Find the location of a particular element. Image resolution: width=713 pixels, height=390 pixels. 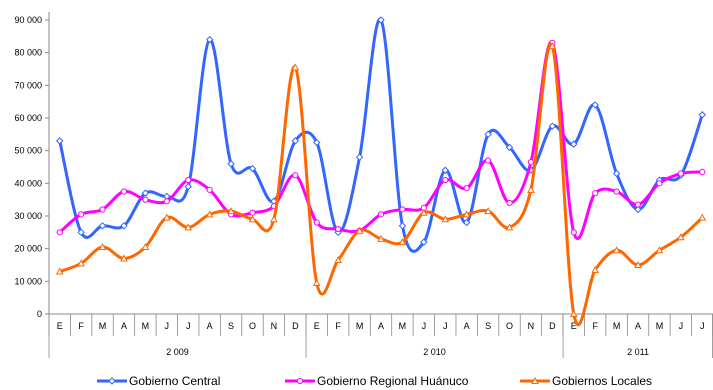

legend-label: Gobierno Regional Huánuco is located at coordinates (393, 381).